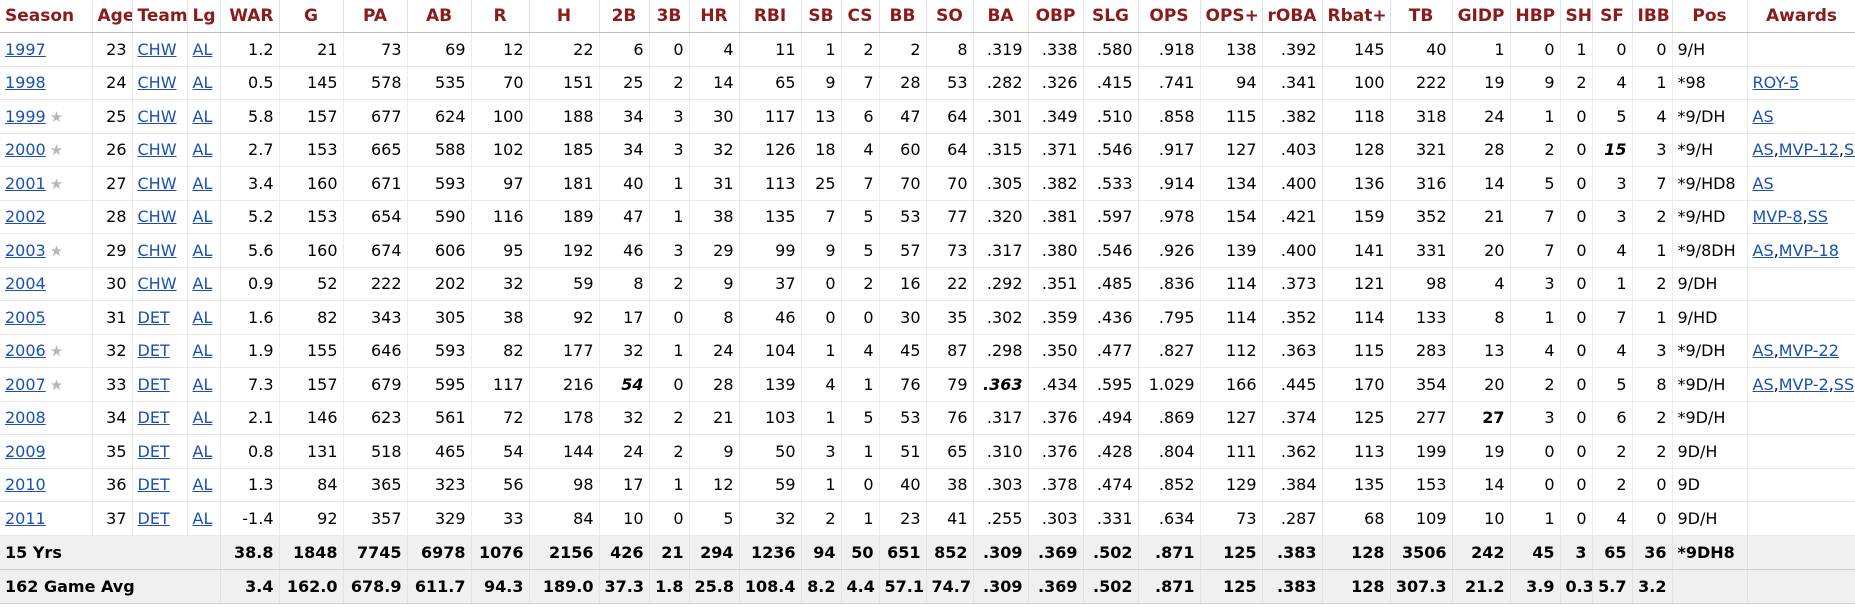 The width and height of the screenshot is (1855, 607). Describe the element at coordinates (1056, 83) in the screenshot. I see `cell-obp: .326` at that location.